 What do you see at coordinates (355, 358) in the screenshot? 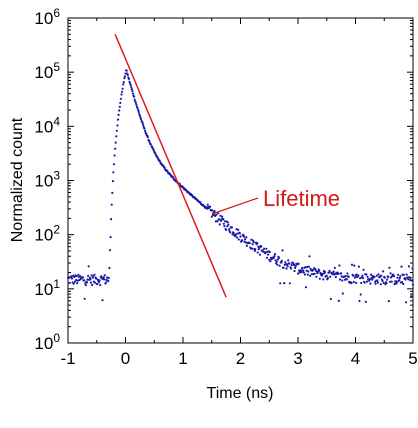
I see `x-tick-label: 4` at bounding box center [355, 358].